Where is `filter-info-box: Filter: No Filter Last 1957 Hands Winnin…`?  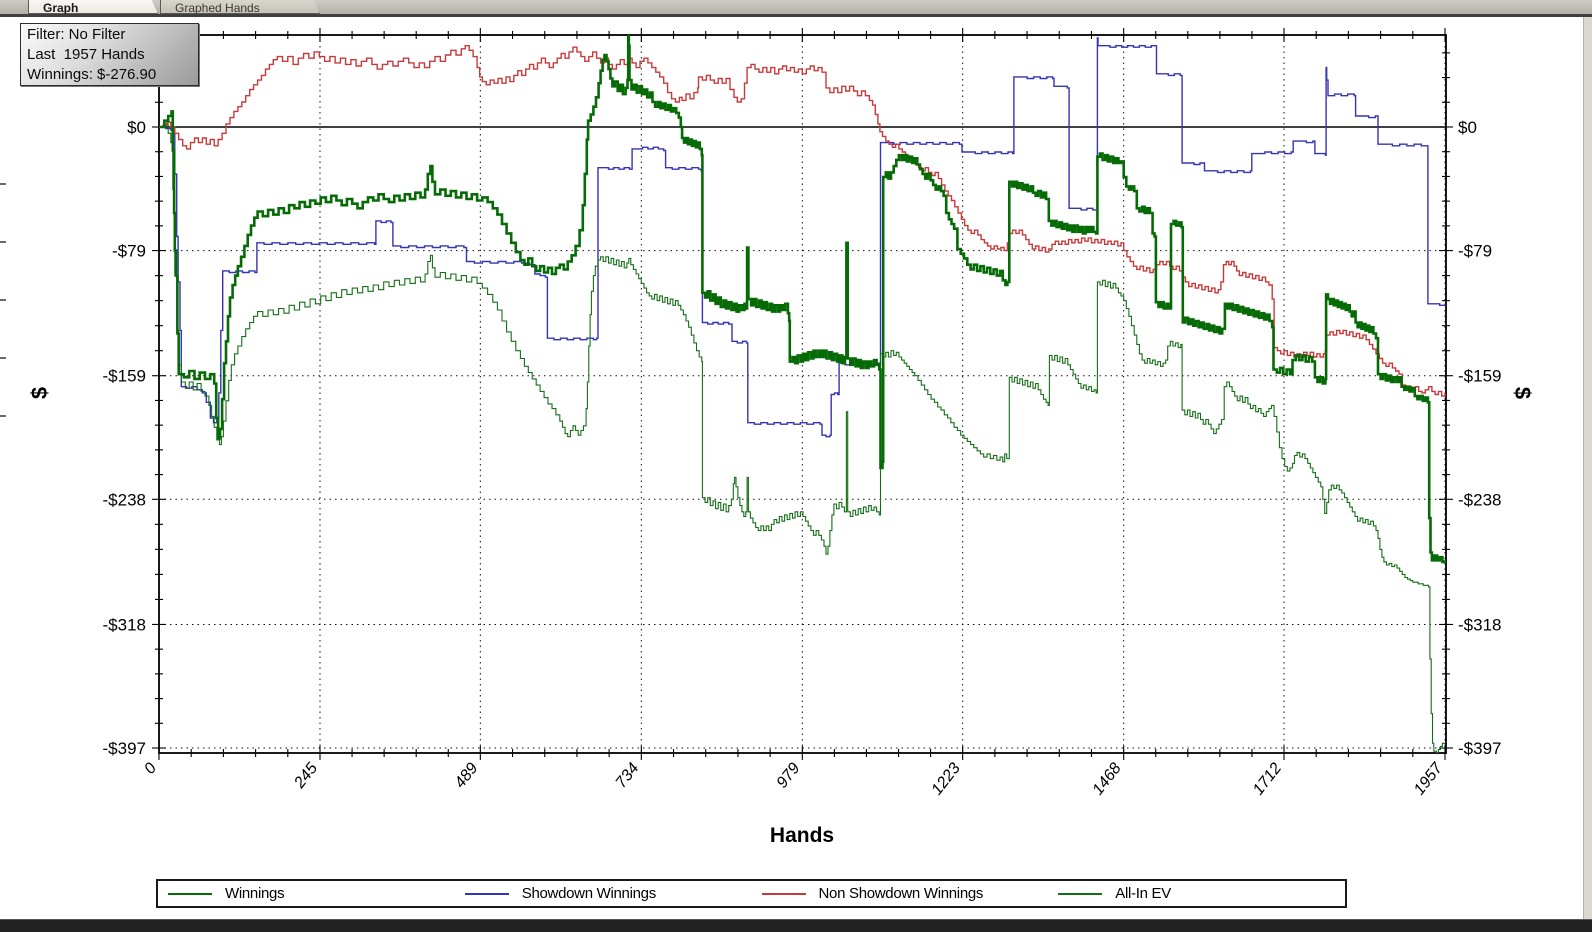 filter-info-box: Filter: No Filter Last 1957 Hands Winnin… is located at coordinates (109, 54).